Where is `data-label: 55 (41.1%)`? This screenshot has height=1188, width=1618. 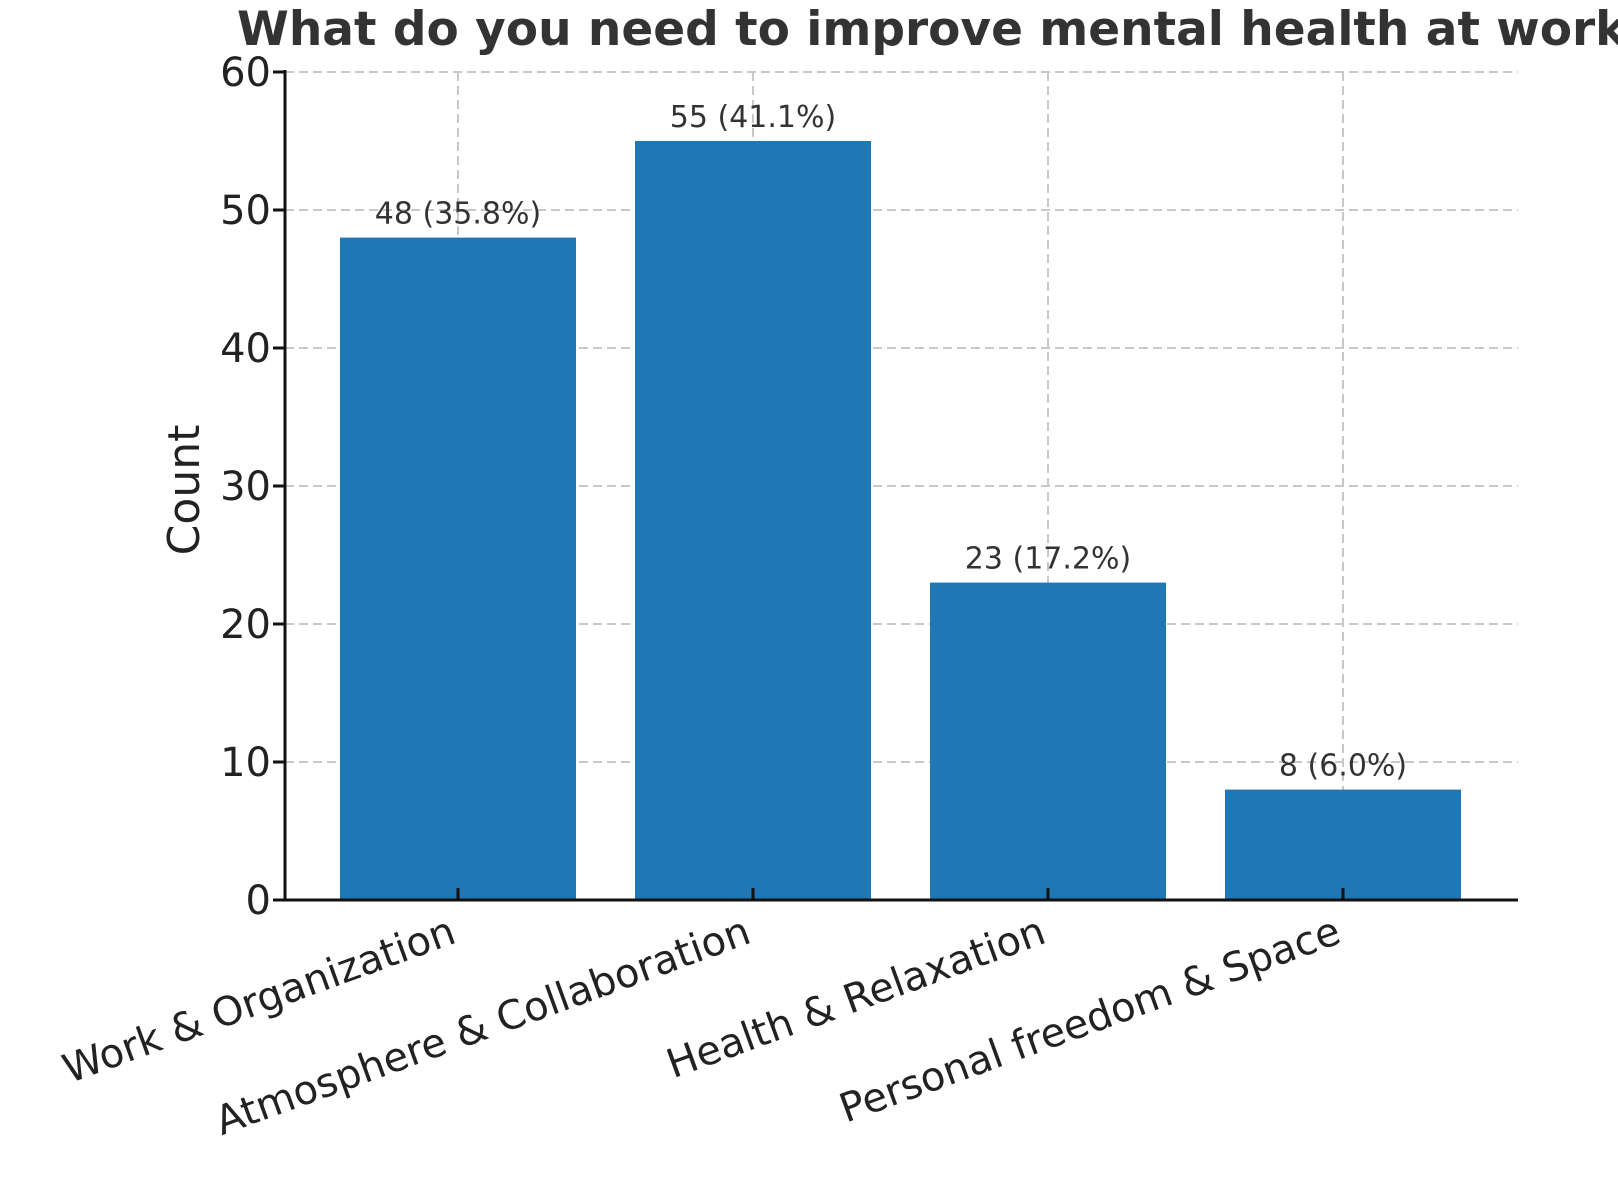 data-label: 55 (41.1%) is located at coordinates (753, 117).